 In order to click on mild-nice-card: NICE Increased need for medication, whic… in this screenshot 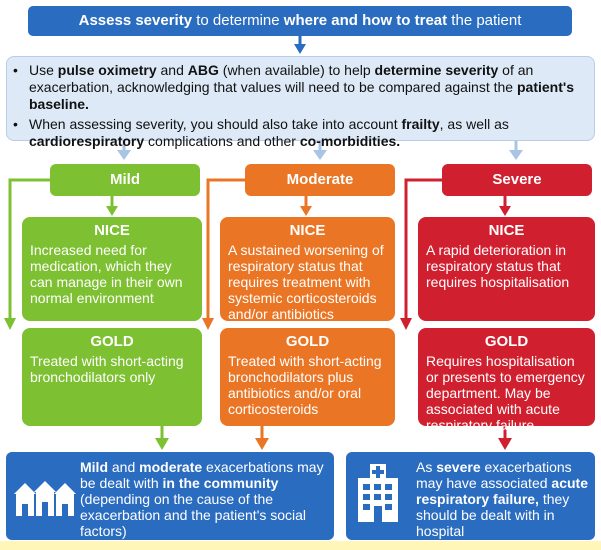, I will do `click(112, 269)`.